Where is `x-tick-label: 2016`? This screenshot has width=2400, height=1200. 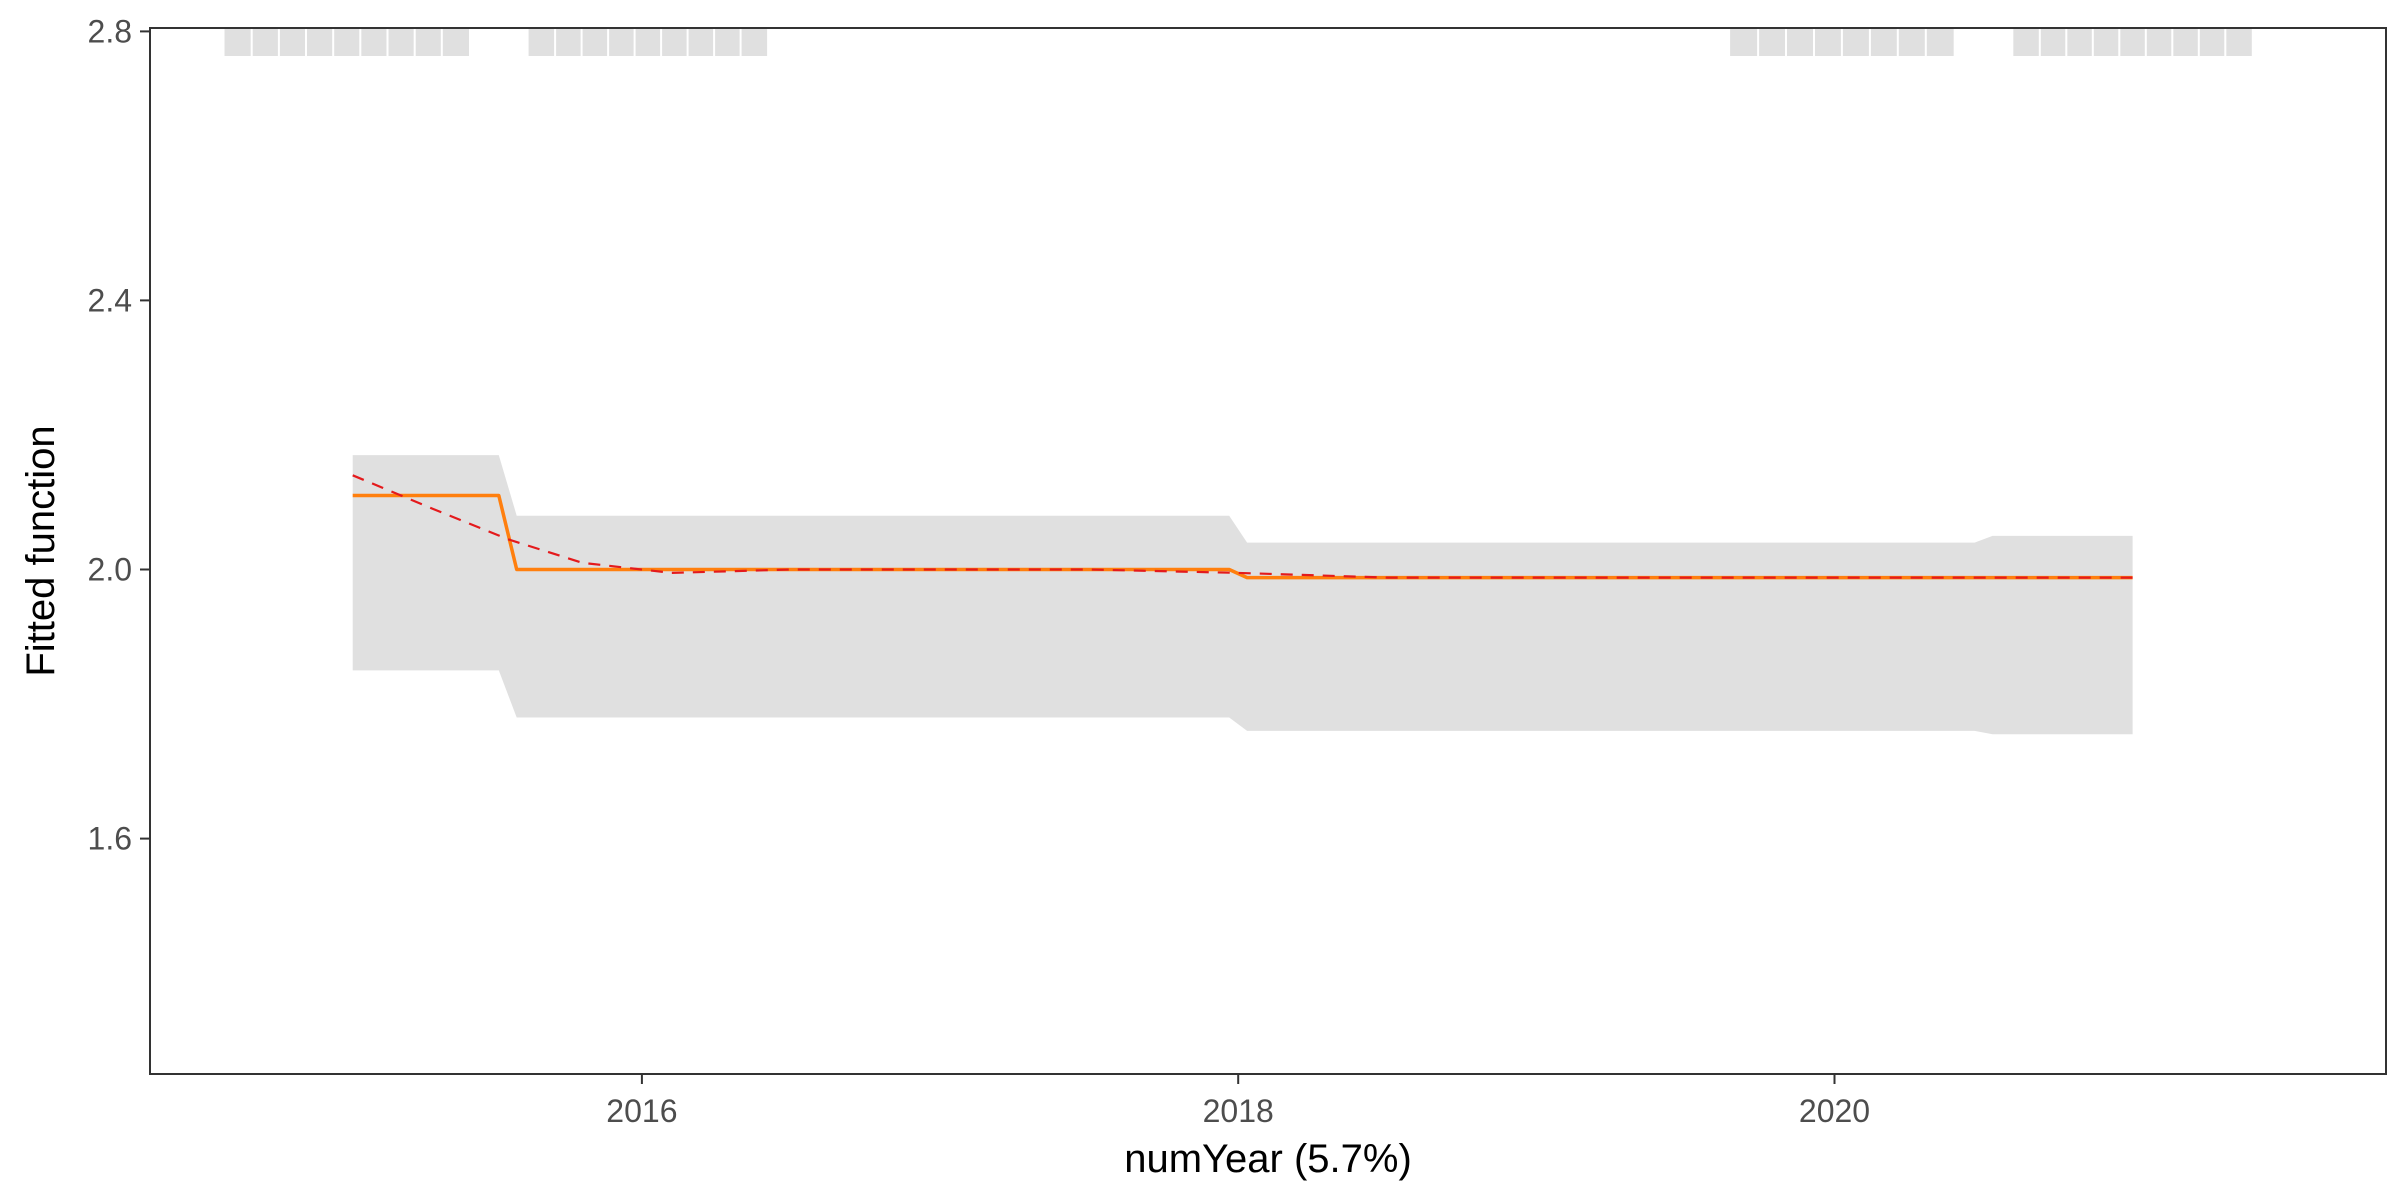
x-tick-label: 2016 is located at coordinates (641, 1111).